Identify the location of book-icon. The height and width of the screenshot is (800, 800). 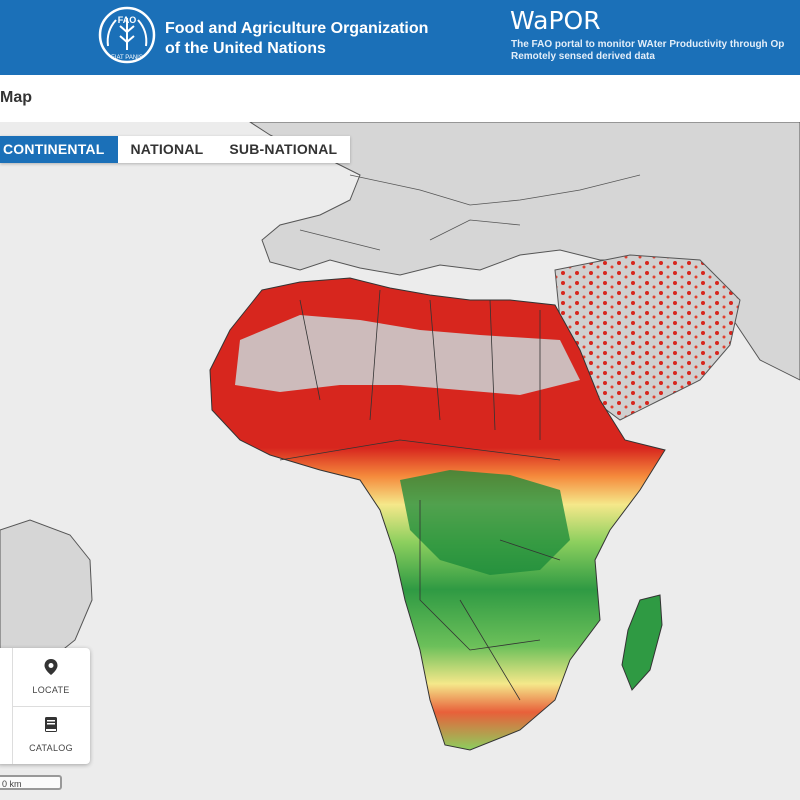
(51, 724).